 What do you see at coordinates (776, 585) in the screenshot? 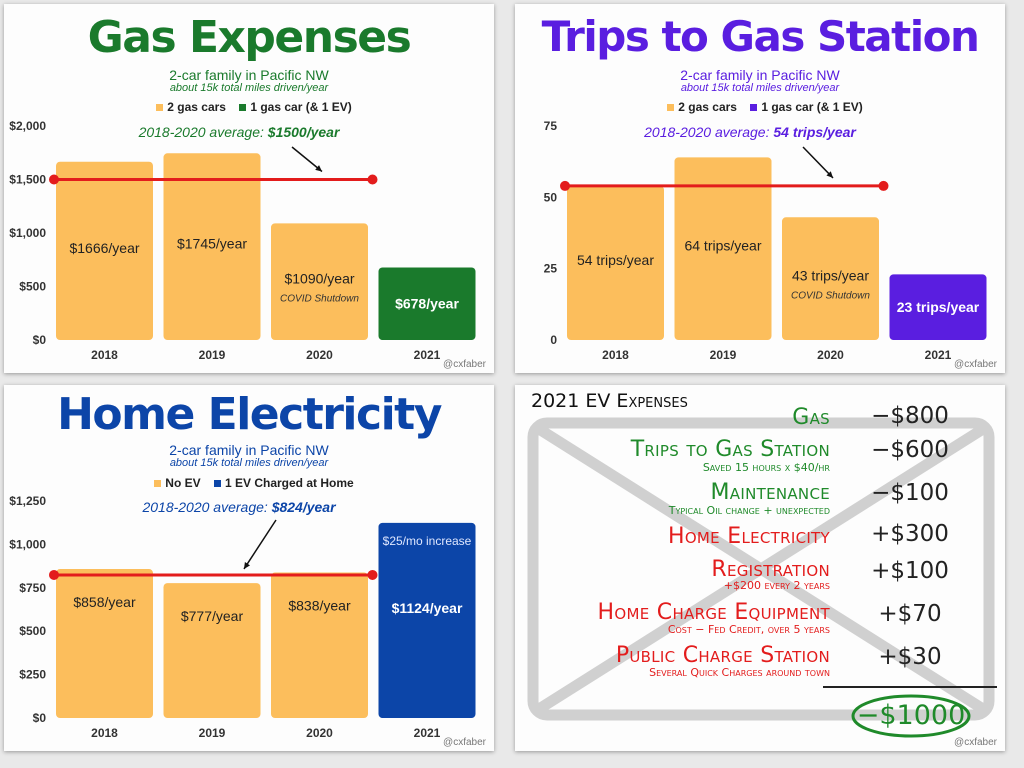
I see `ev-row-note: +$200 every 2 years` at bounding box center [776, 585].